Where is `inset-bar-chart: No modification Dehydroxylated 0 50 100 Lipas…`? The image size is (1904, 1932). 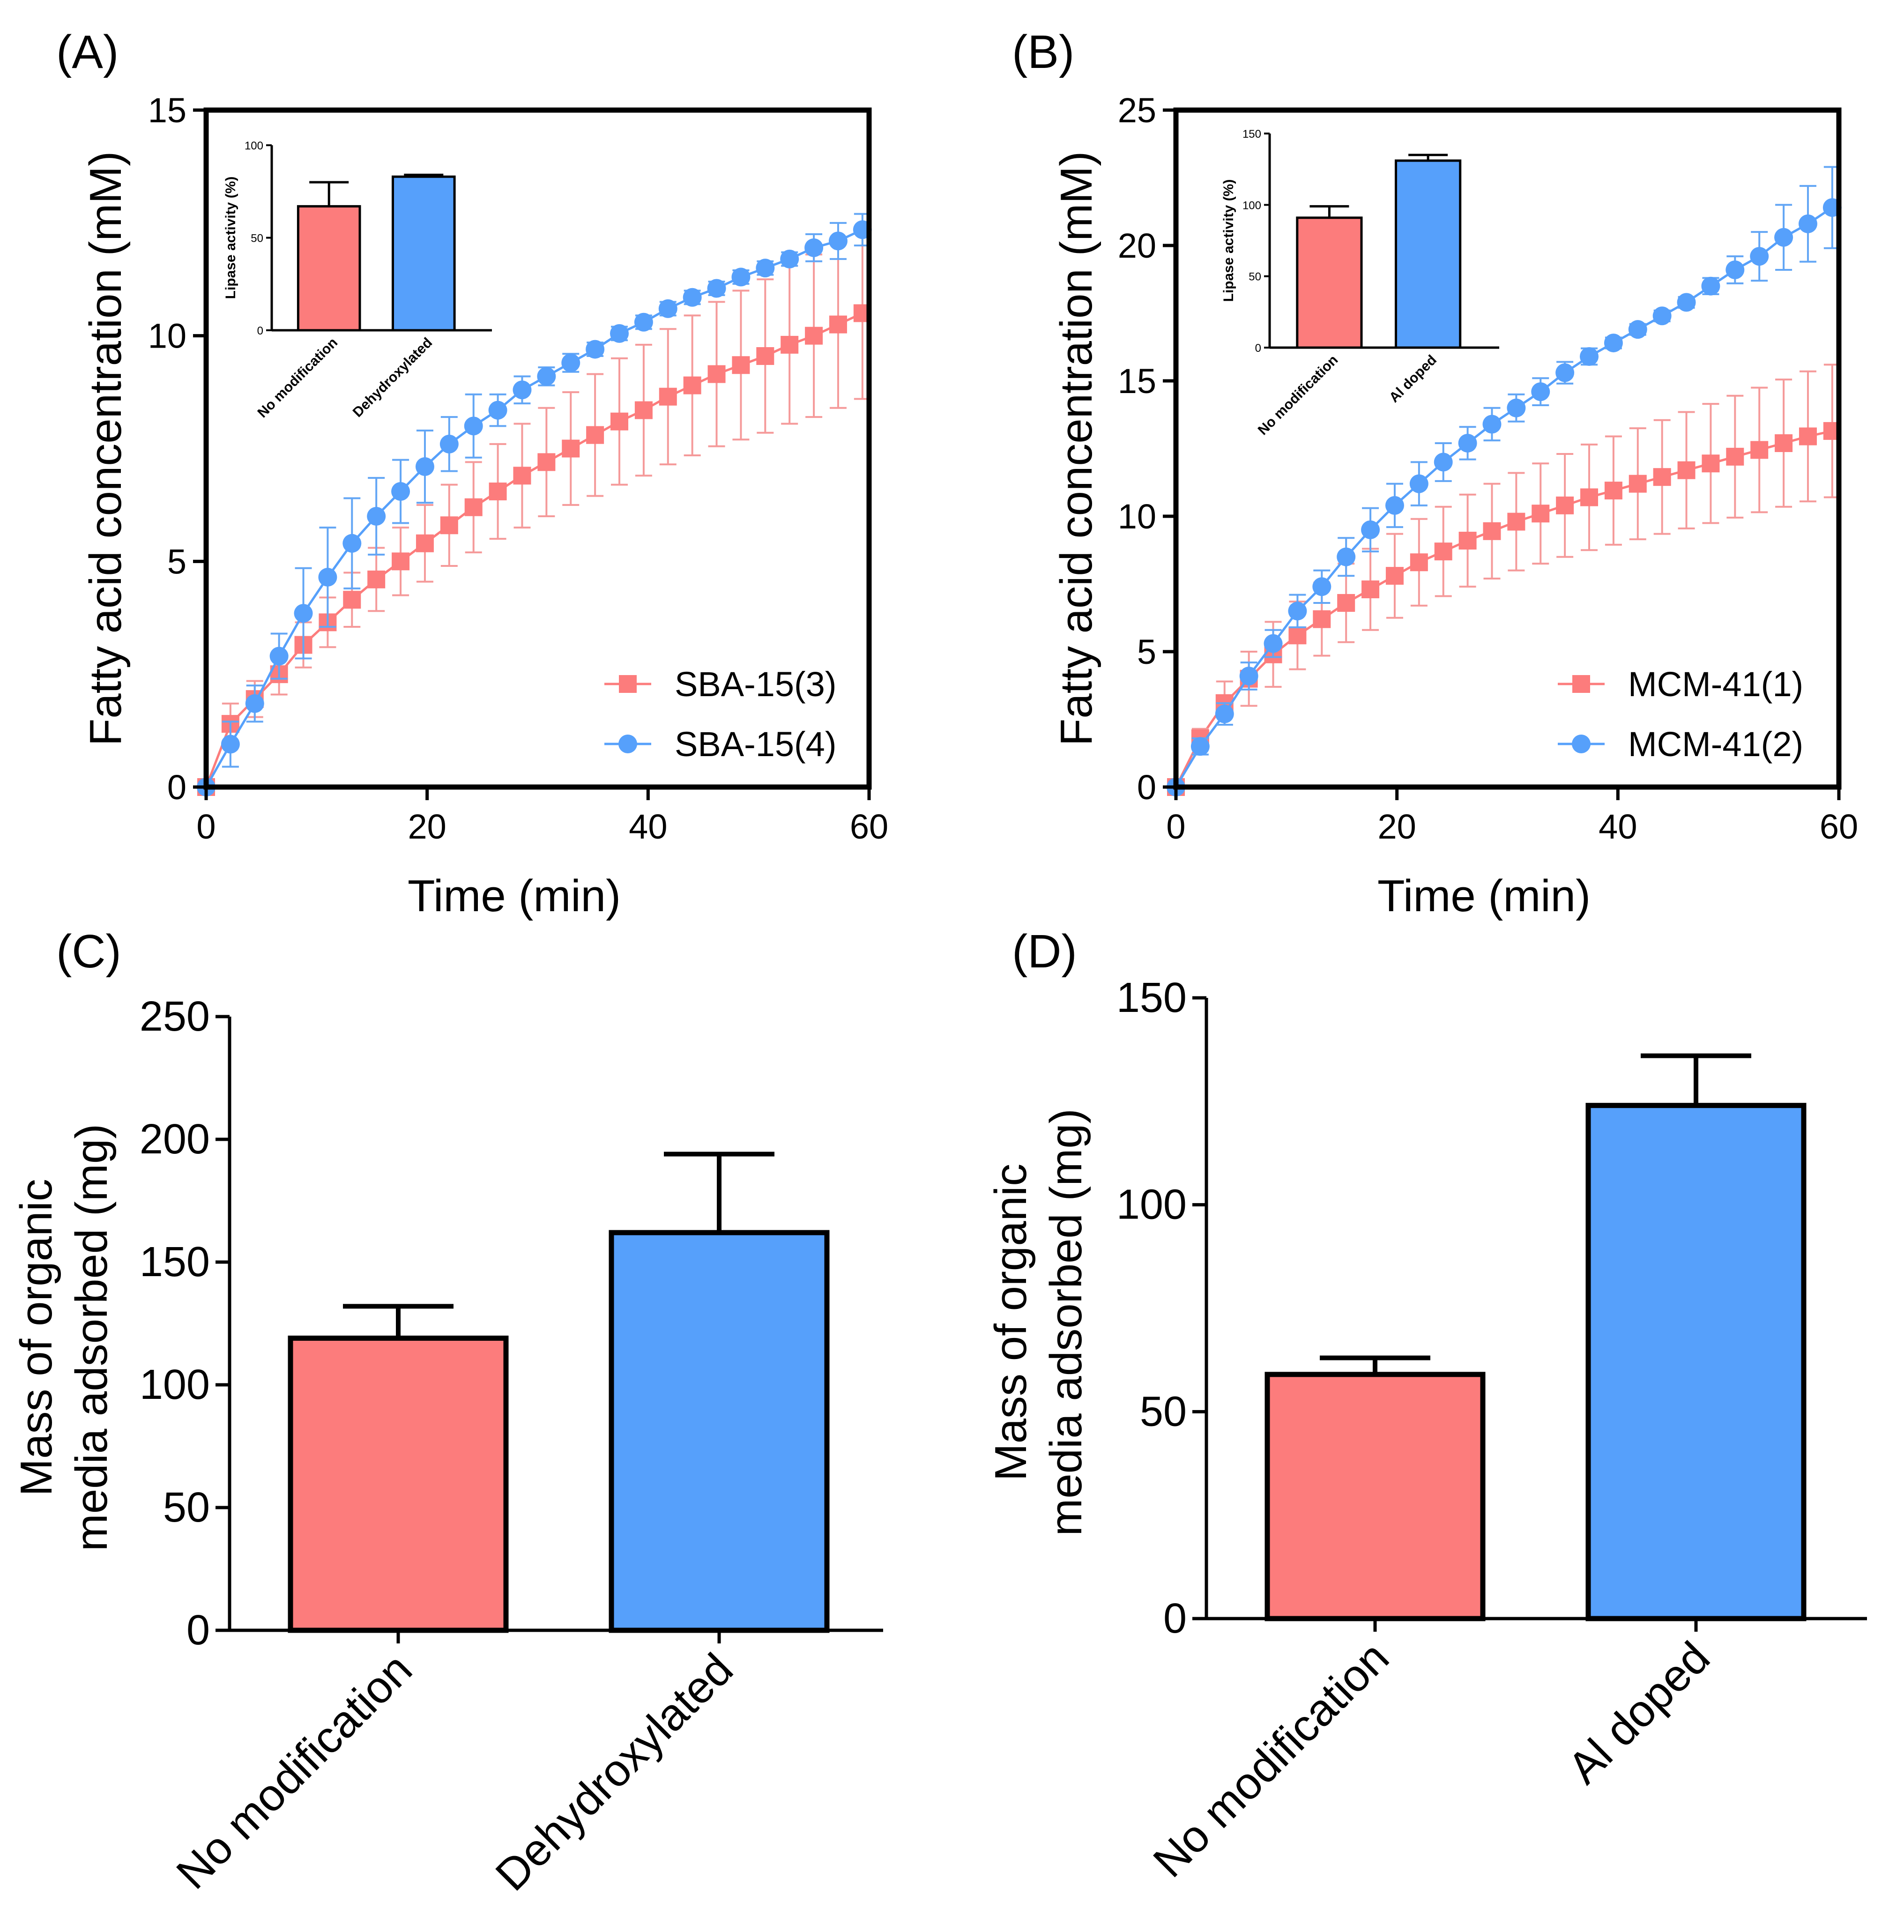
inset-bar-chart: No modification Dehydroxylated 0 50 100 Lipas… is located at coordinates (357, 281).